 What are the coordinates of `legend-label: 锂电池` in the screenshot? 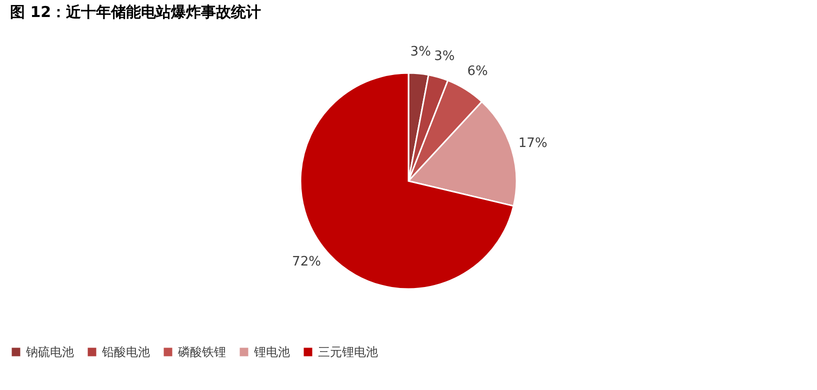 It's located at (271, 352).